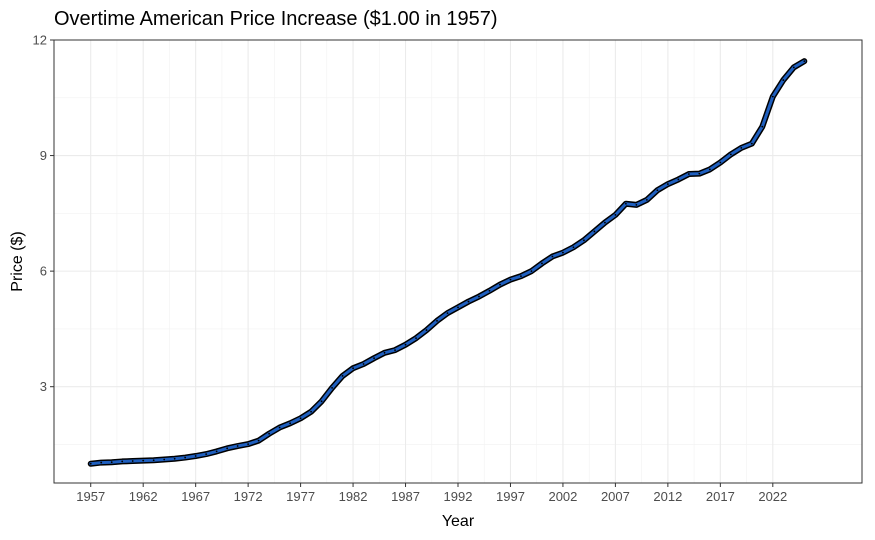  Describe the element at coordinates (667, 496) in the screenshot. I see `x-tick-label: 2012` at that location.